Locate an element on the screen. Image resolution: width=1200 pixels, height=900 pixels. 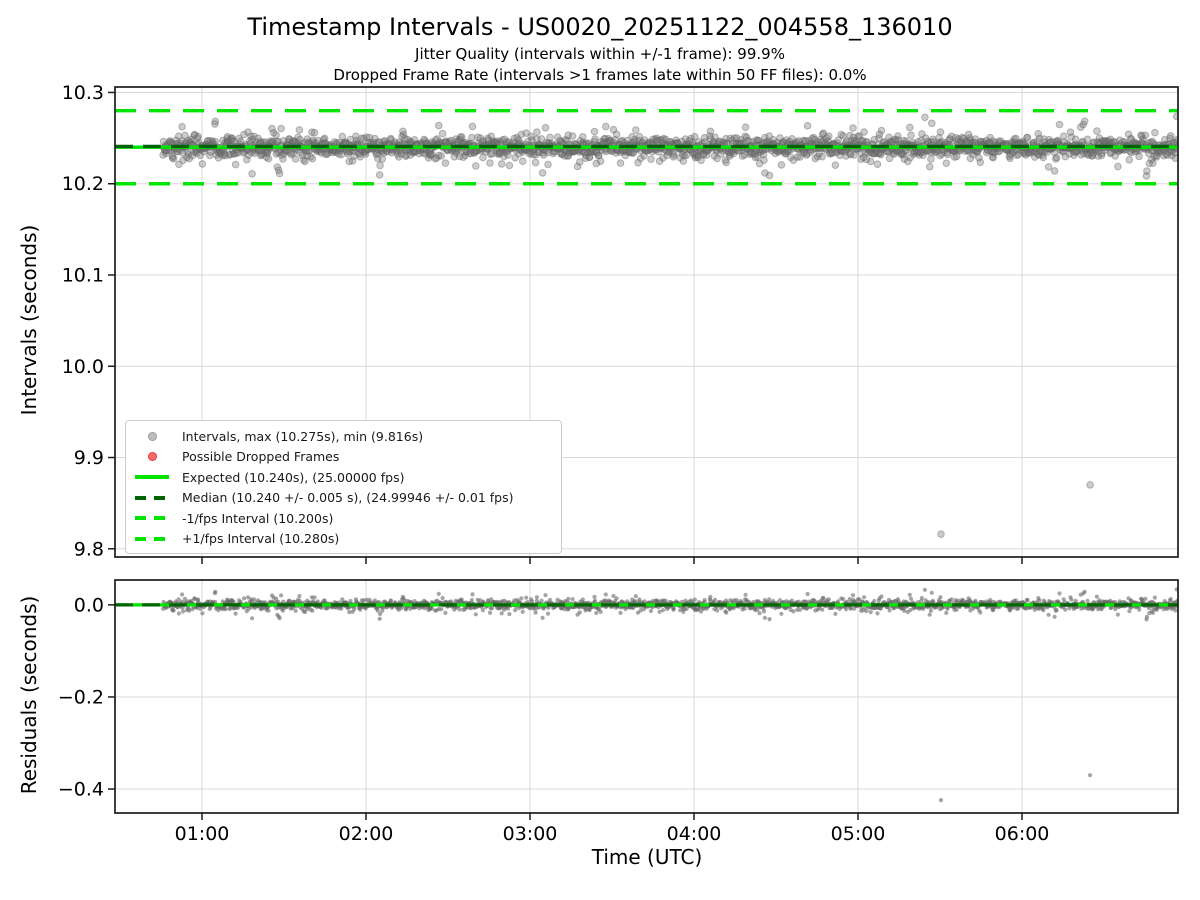
y-tick-label: 9.8 is located at coordinates (89, 549).